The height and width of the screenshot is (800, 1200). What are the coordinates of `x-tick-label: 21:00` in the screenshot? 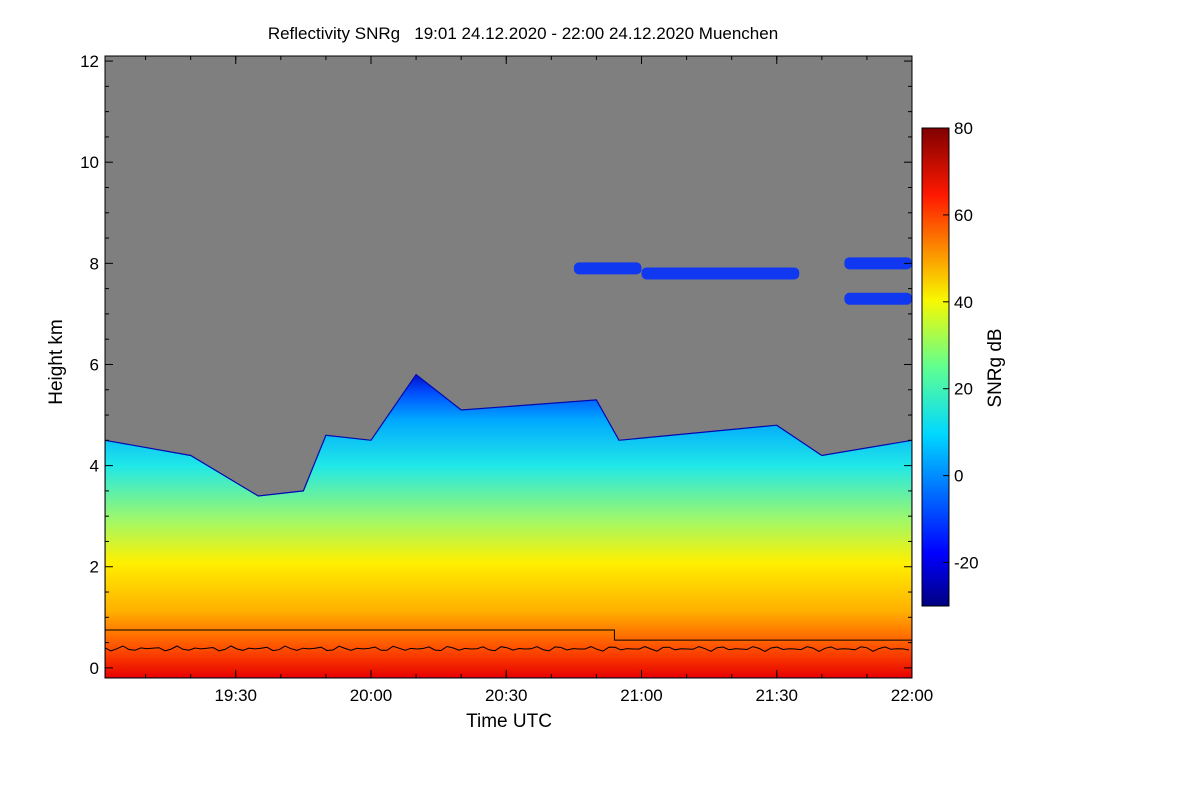 It's located at (641, 695).